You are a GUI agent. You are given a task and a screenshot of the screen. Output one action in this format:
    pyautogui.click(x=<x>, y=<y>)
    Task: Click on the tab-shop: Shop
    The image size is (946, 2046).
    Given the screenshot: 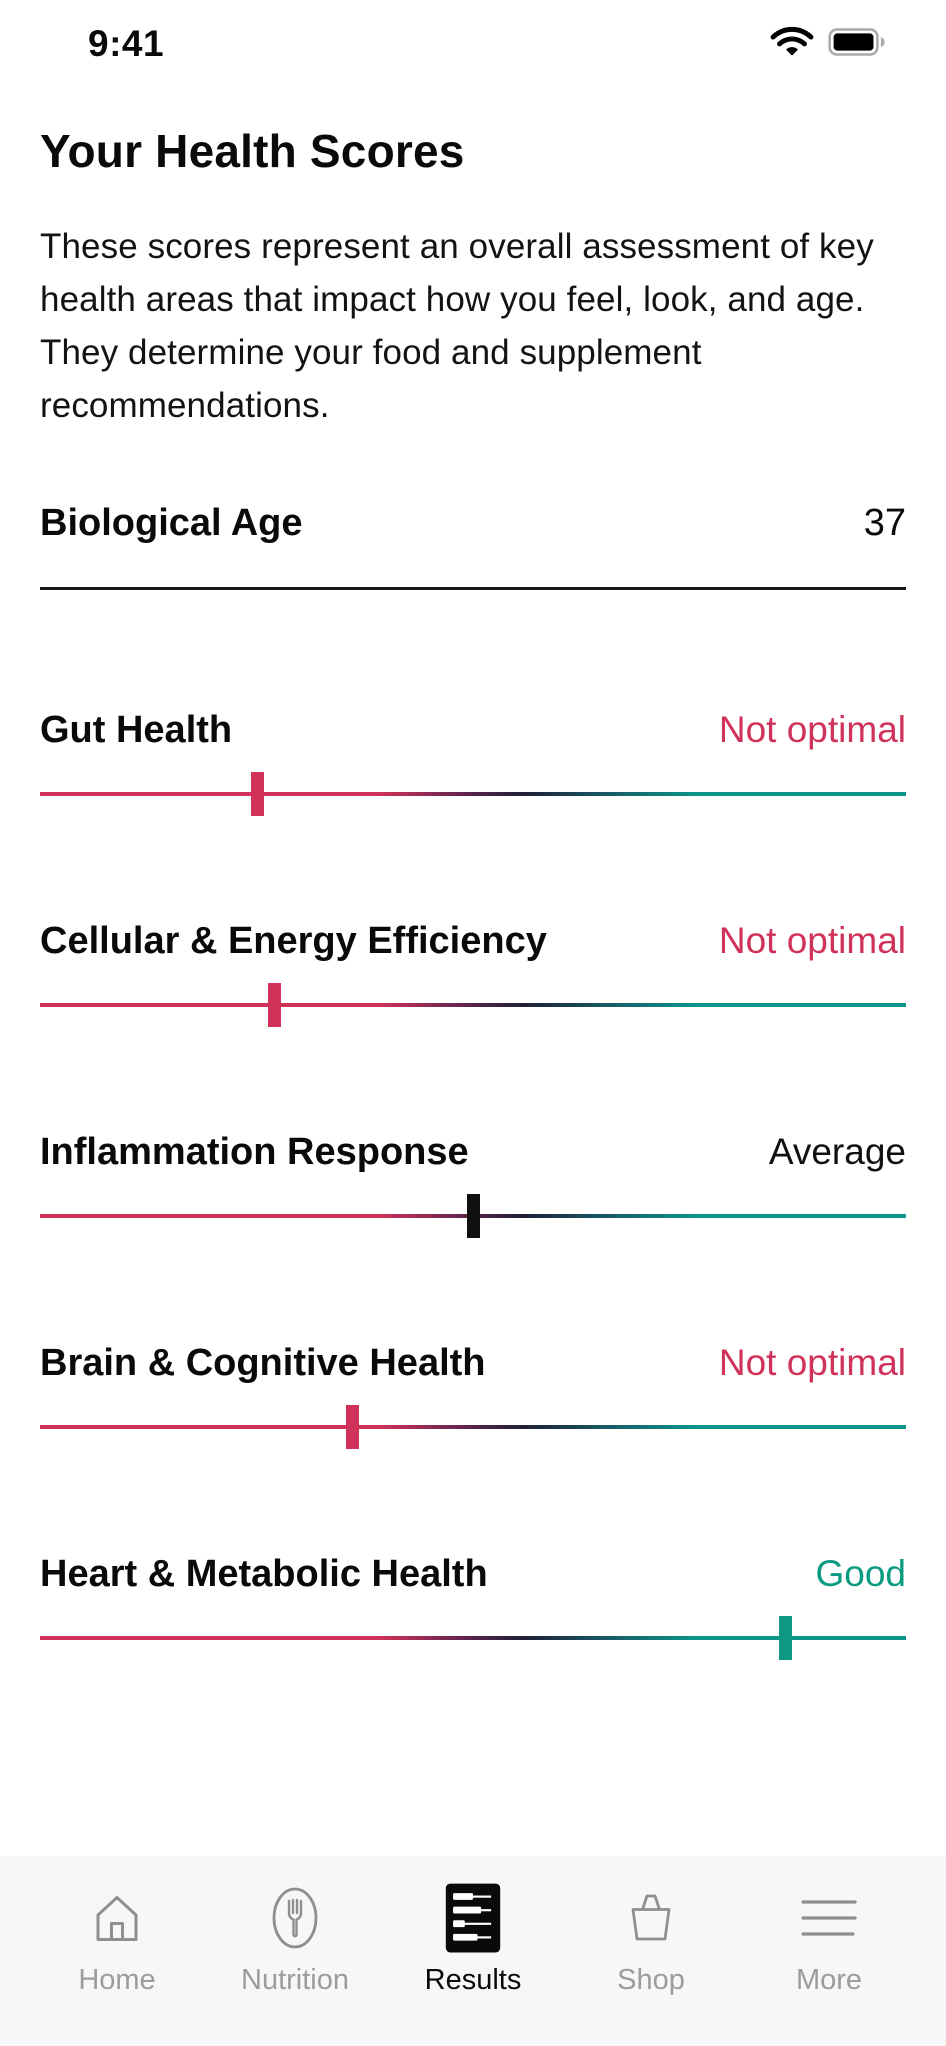 What is the action you would take?
    pyautogui.click(x=651, y=1964)
    